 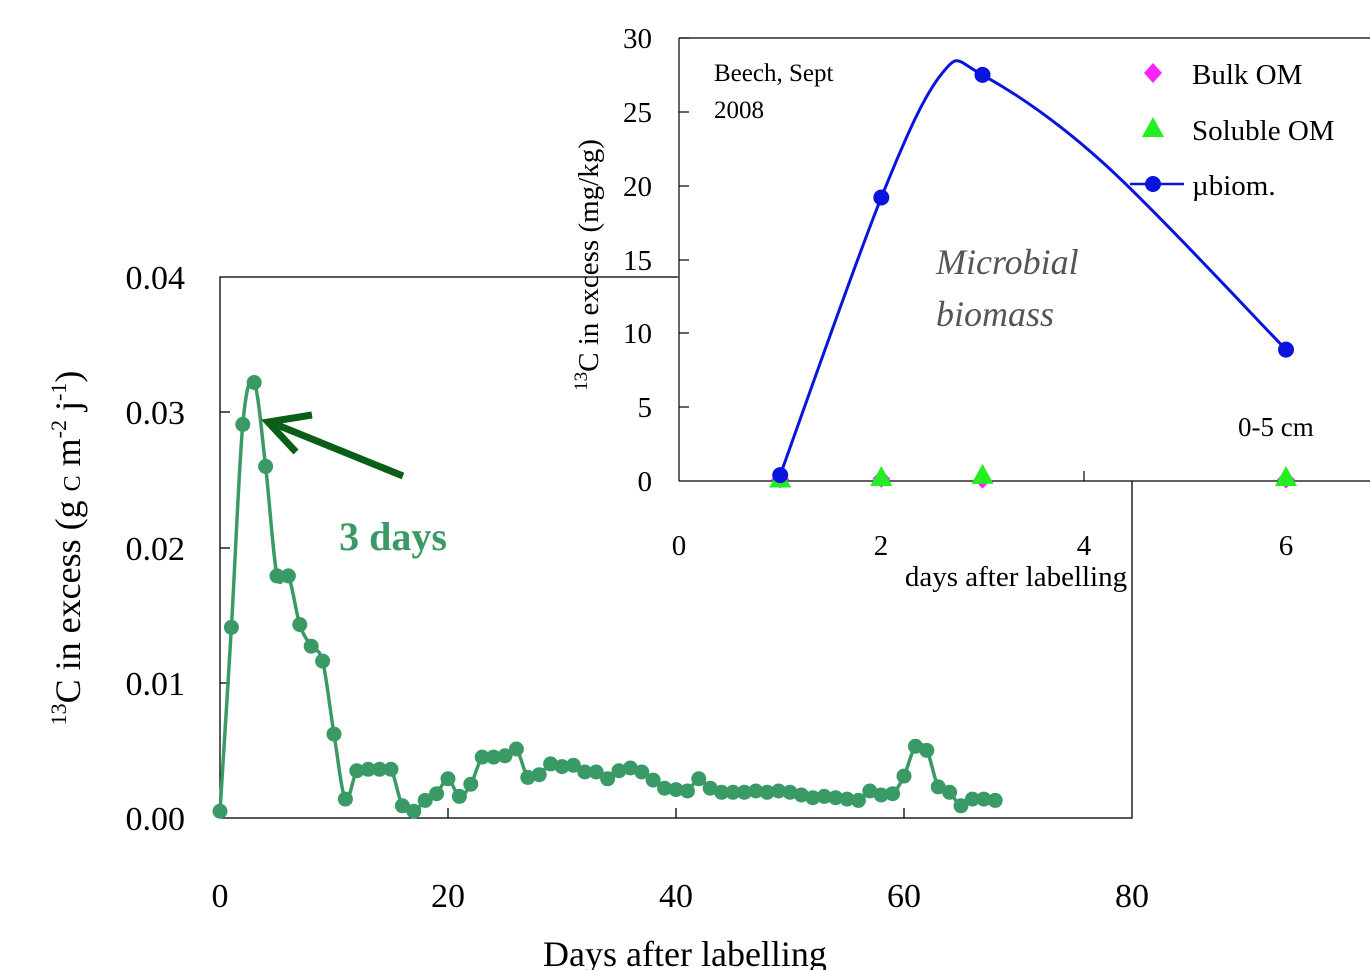 What do you see at coordinates (1263, 131) in the screenshot?
I see `legend-soluble-om-label: Soluble OM` at bounding box center [1263, 131].